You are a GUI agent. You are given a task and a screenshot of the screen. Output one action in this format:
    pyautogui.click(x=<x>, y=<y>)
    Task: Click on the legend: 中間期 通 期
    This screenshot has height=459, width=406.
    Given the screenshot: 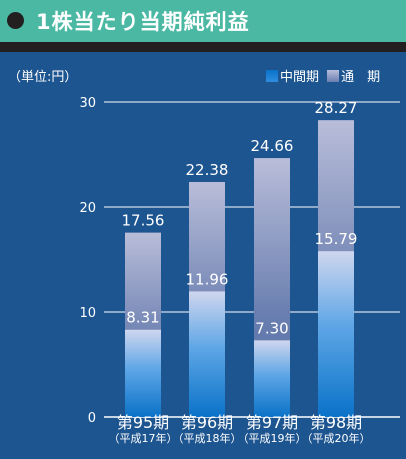 What is the action you would take?
    pyautogui.click(x=321, y=75)
    